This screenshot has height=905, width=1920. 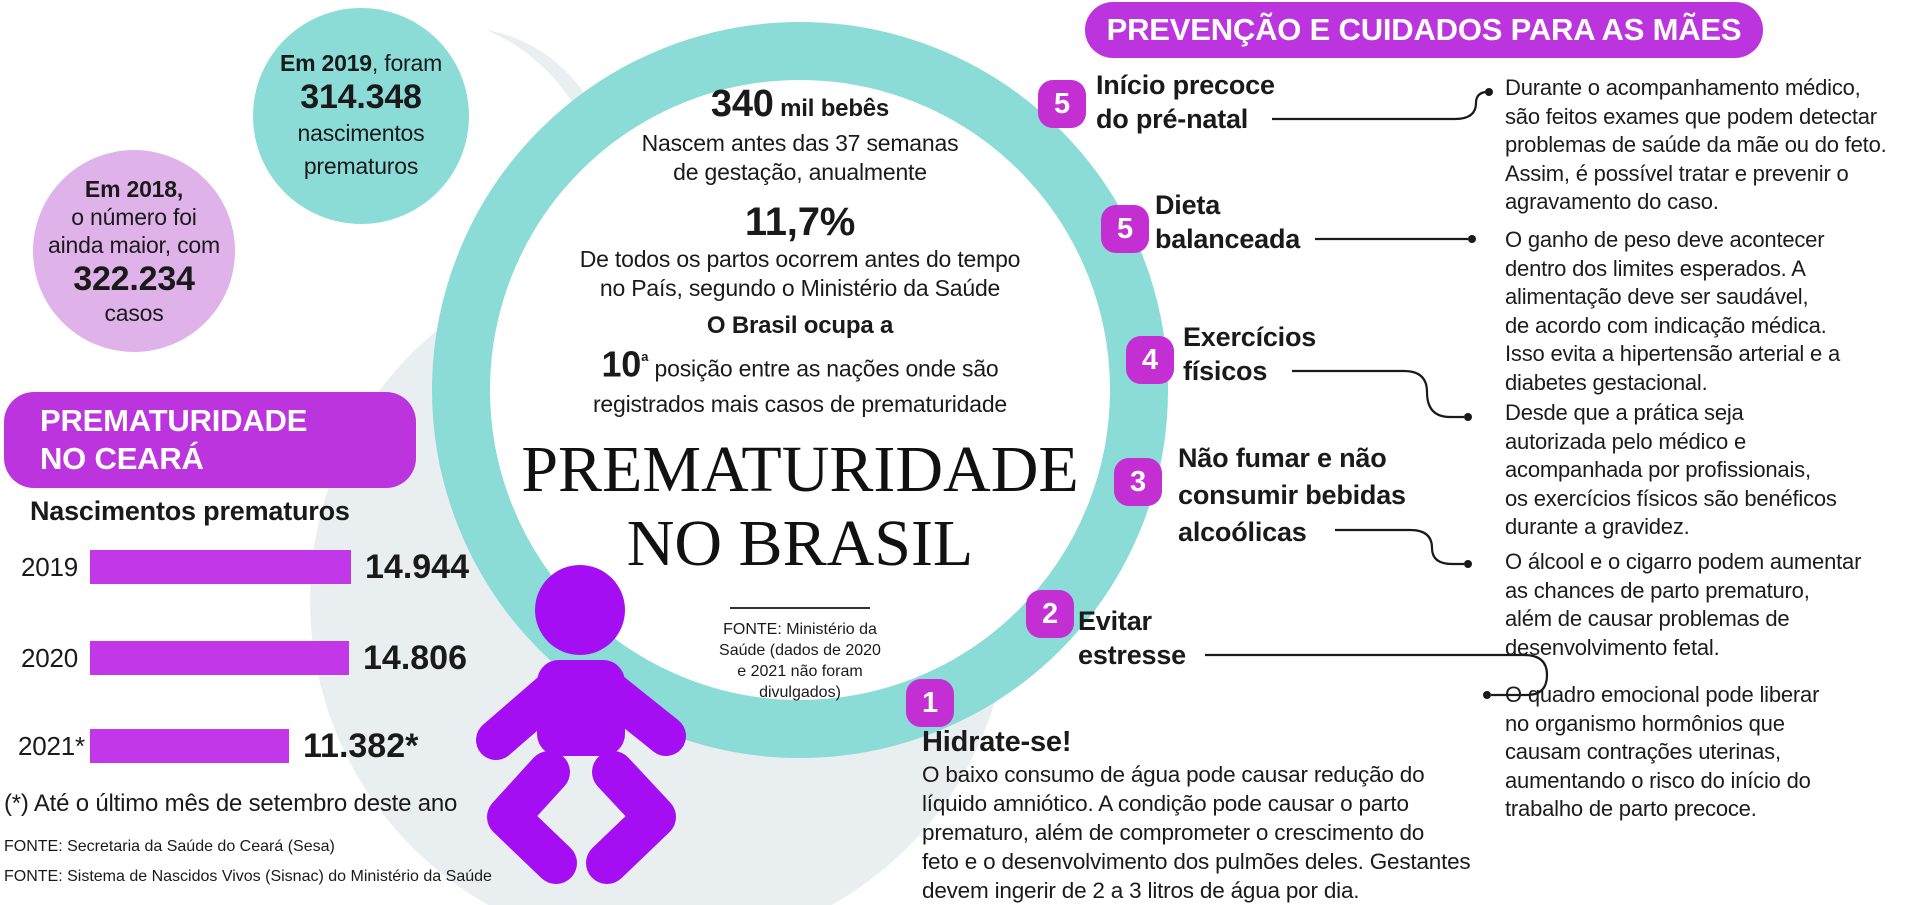 I want to click on text-line: O ganho de peso deve acontecer, so click(x=1665, y=239).